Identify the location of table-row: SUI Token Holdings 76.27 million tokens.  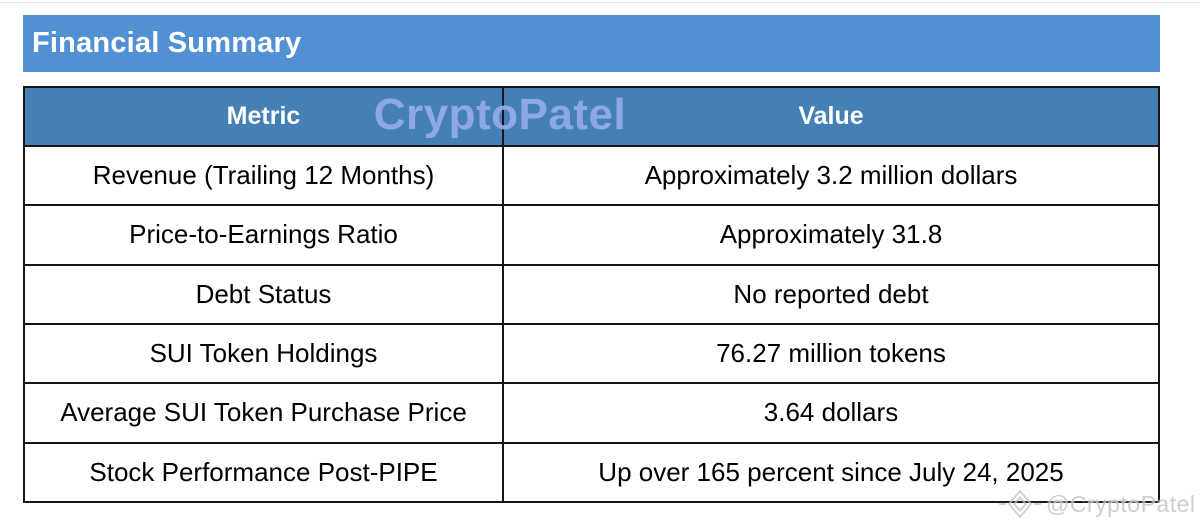
(591, 353).